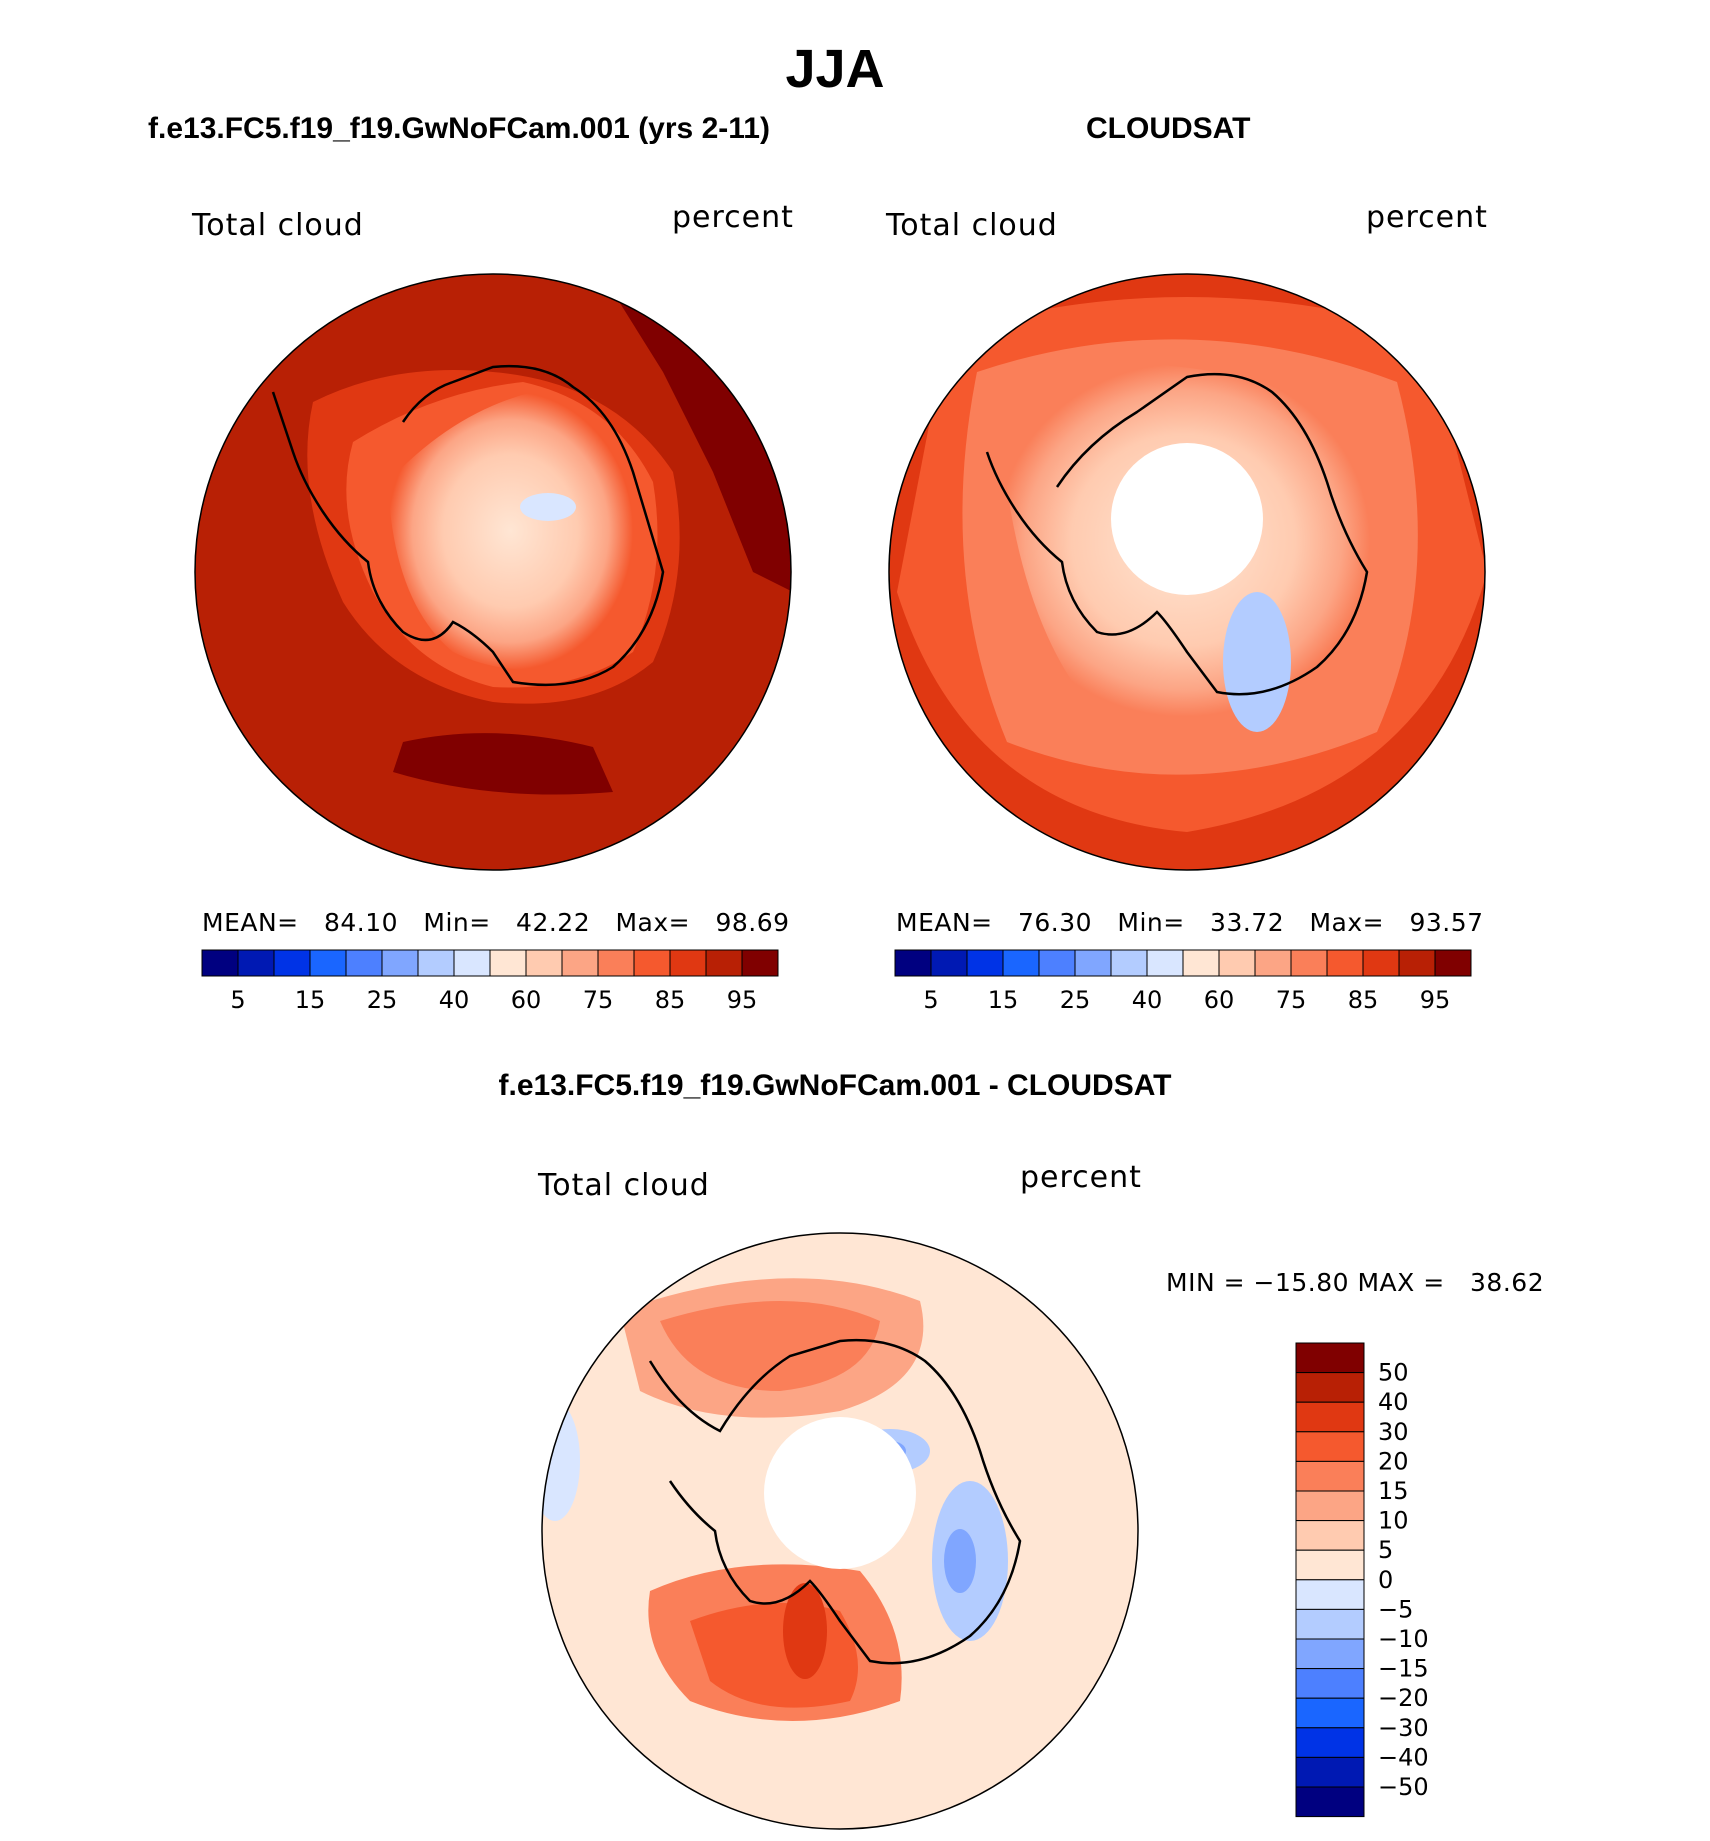 The height and width of the screenshot is (1841, 1710). Describe the element at coordinates (1393, 1432) in the screenshot. I see `panel3-colorbar-tick-label: 30` at that location.